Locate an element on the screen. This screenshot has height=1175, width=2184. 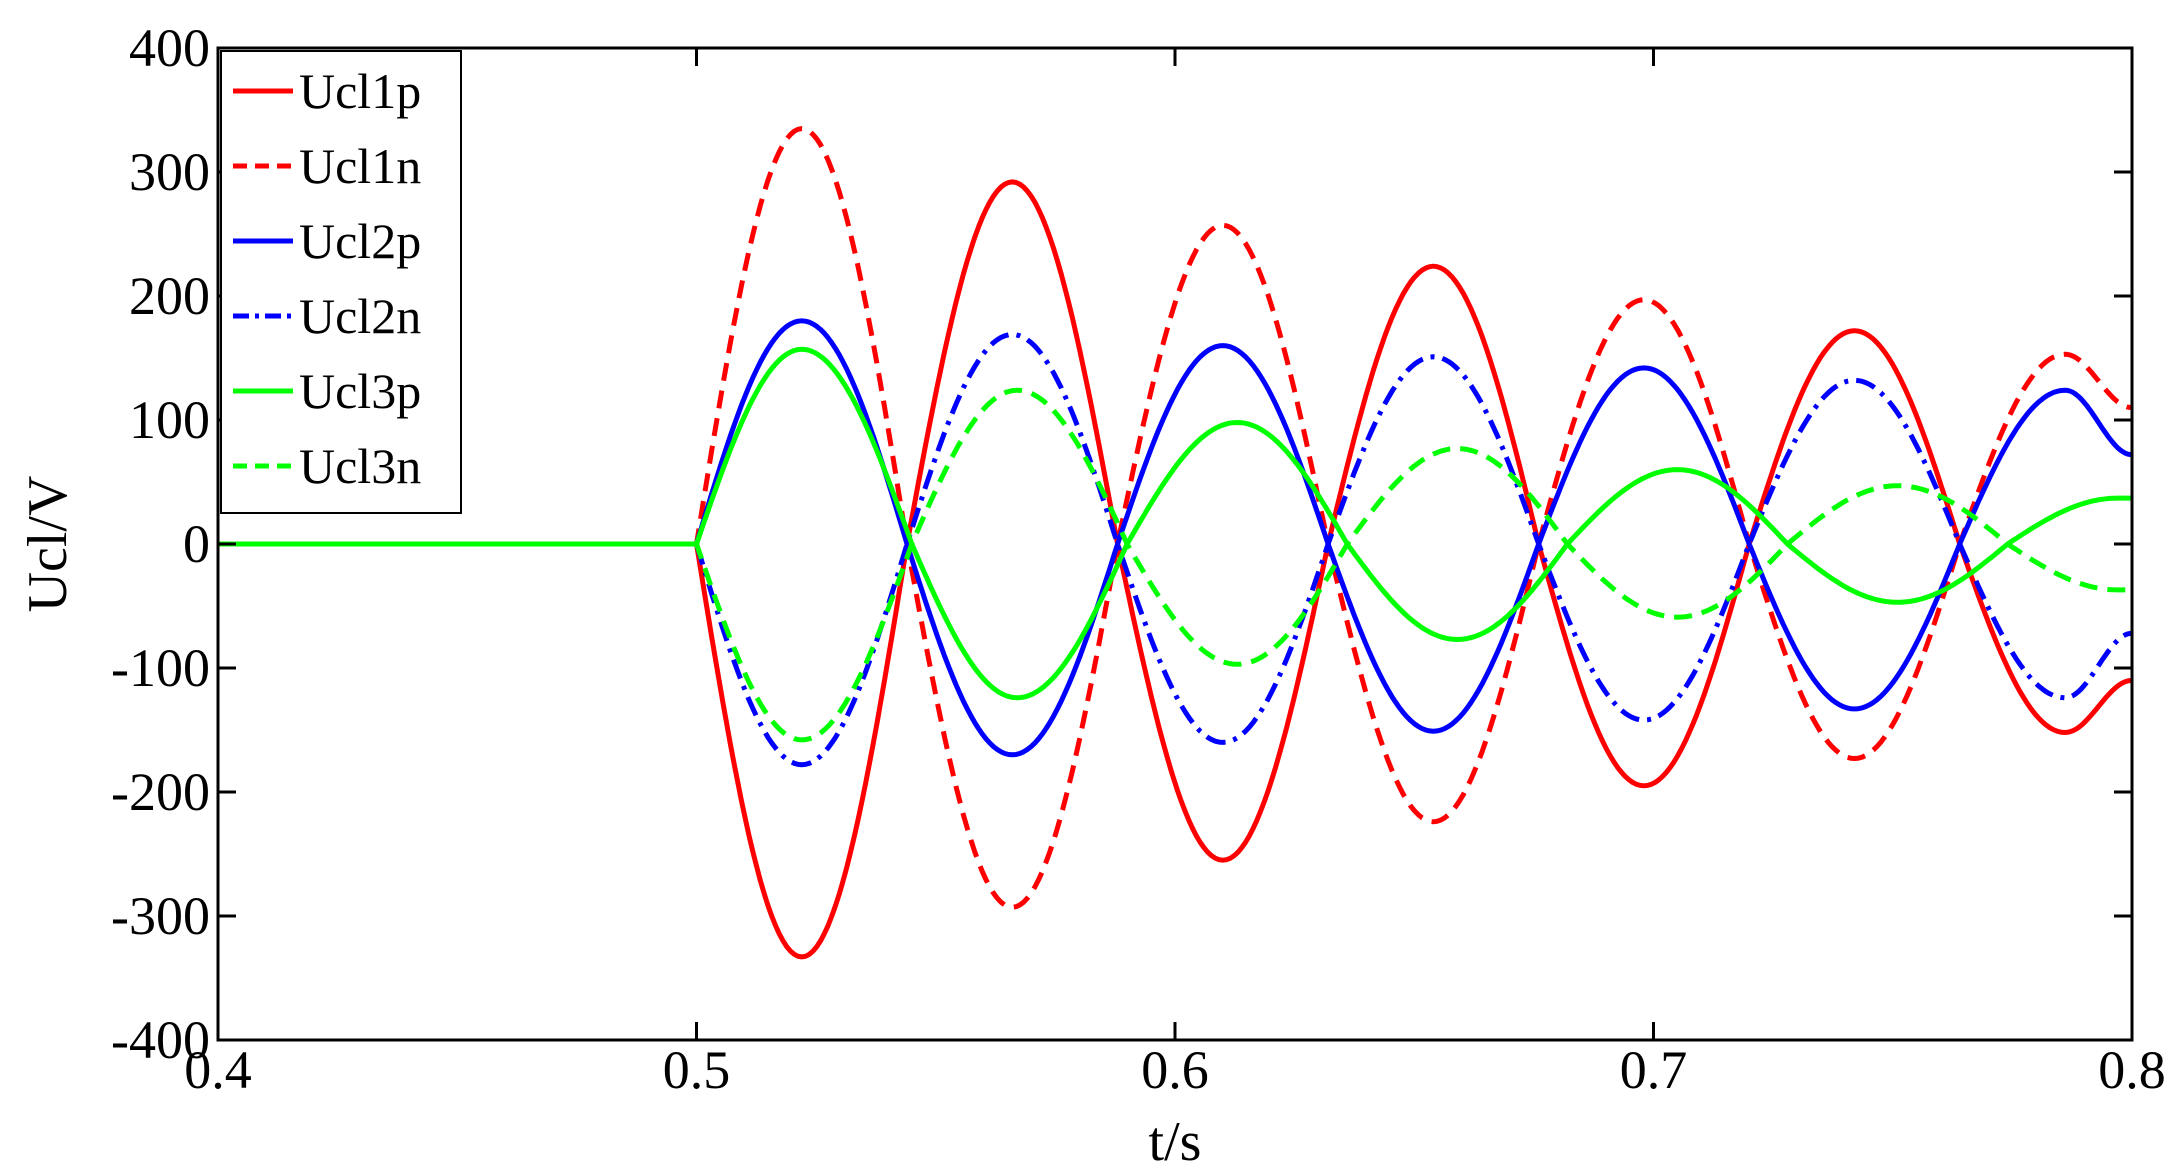
y-tick-label: -400 is located at coordinates (160, 1040).